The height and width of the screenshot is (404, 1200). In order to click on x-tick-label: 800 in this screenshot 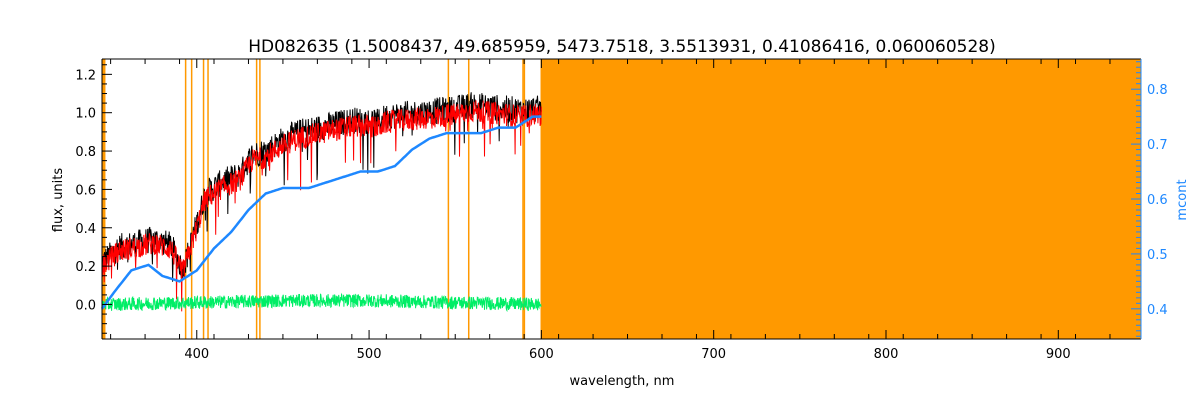, I will do `click(886, 354)`.